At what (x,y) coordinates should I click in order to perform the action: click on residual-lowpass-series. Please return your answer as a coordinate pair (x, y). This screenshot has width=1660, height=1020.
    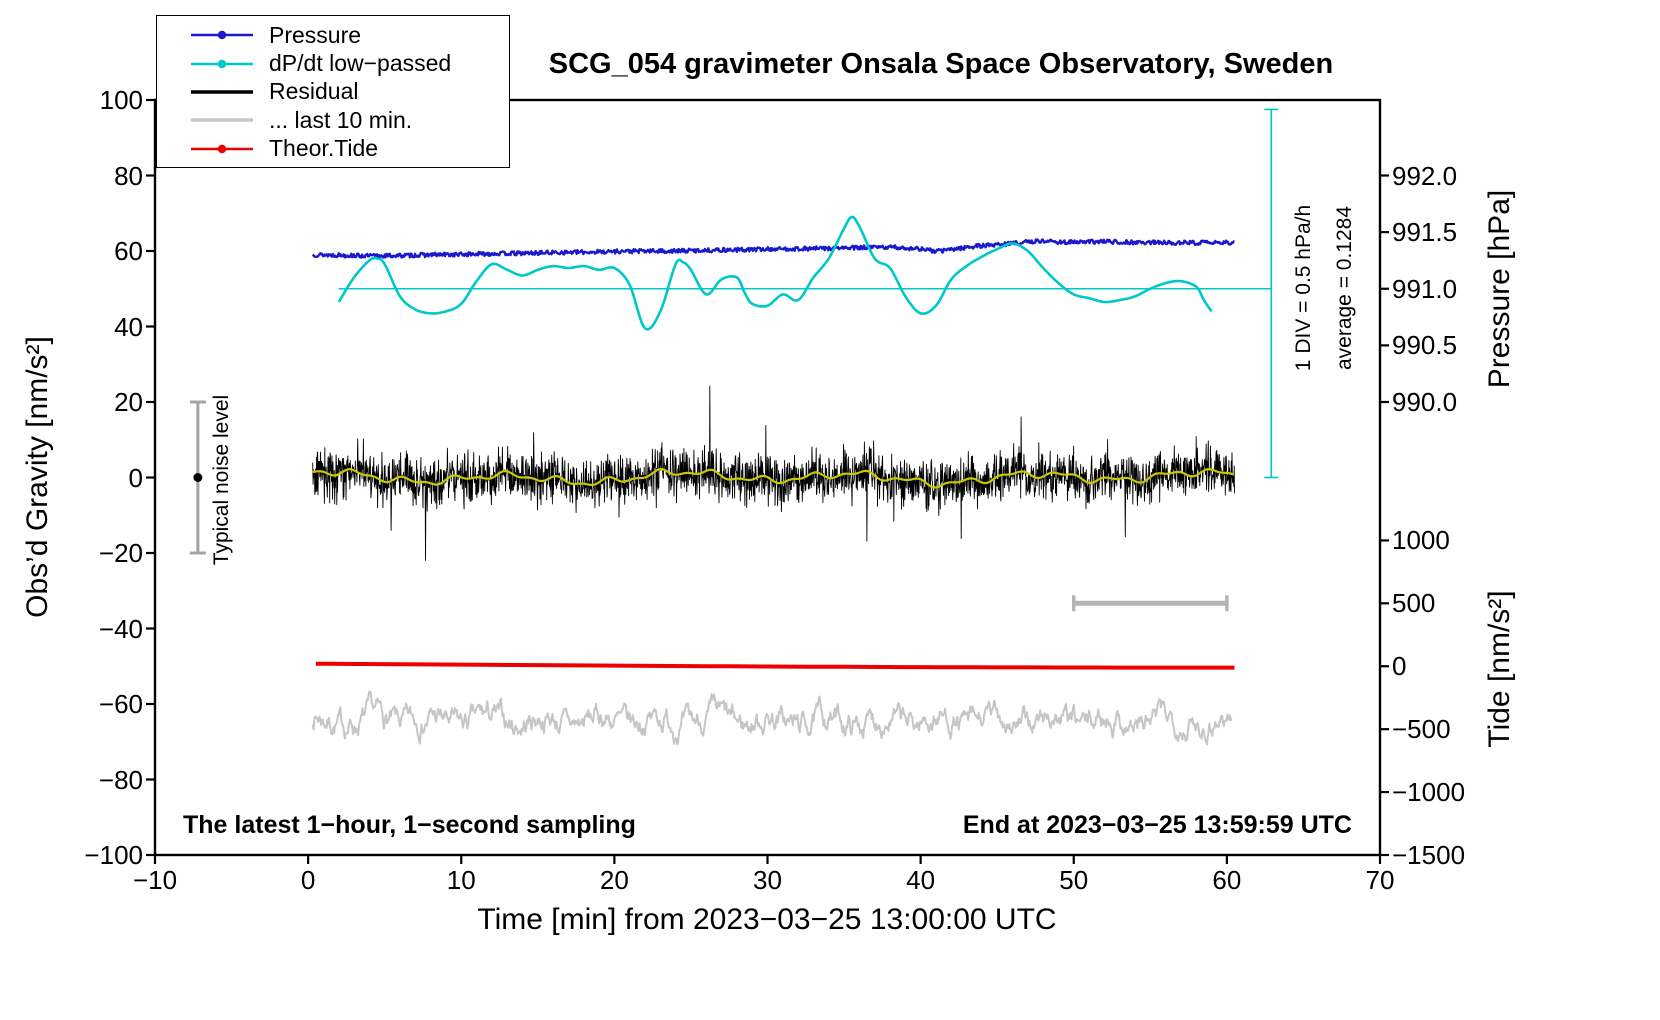
    Looking at the image, I should click on (773, 478).